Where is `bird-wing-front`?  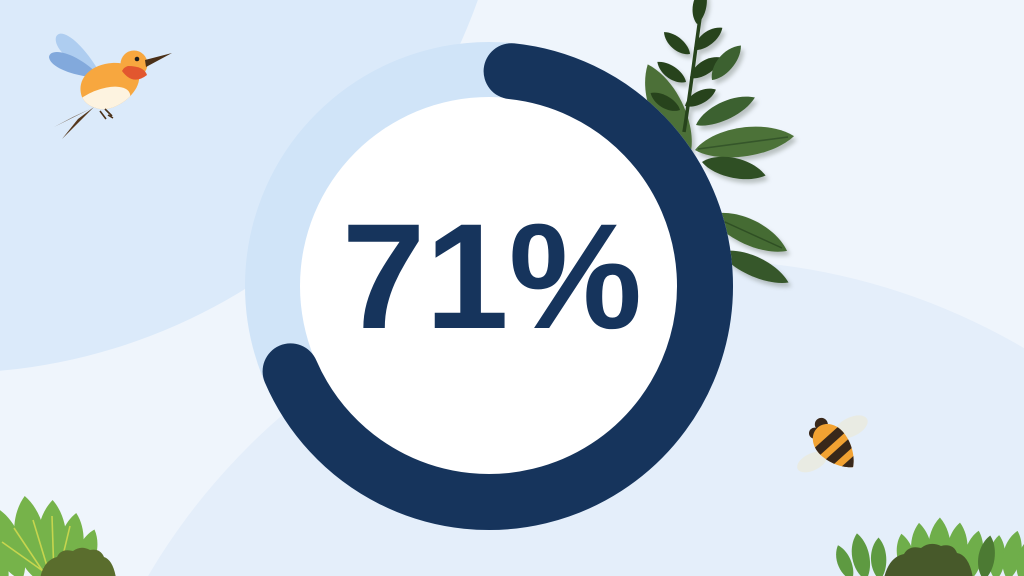 bird-wing-front is located at coordinates (75, 64).